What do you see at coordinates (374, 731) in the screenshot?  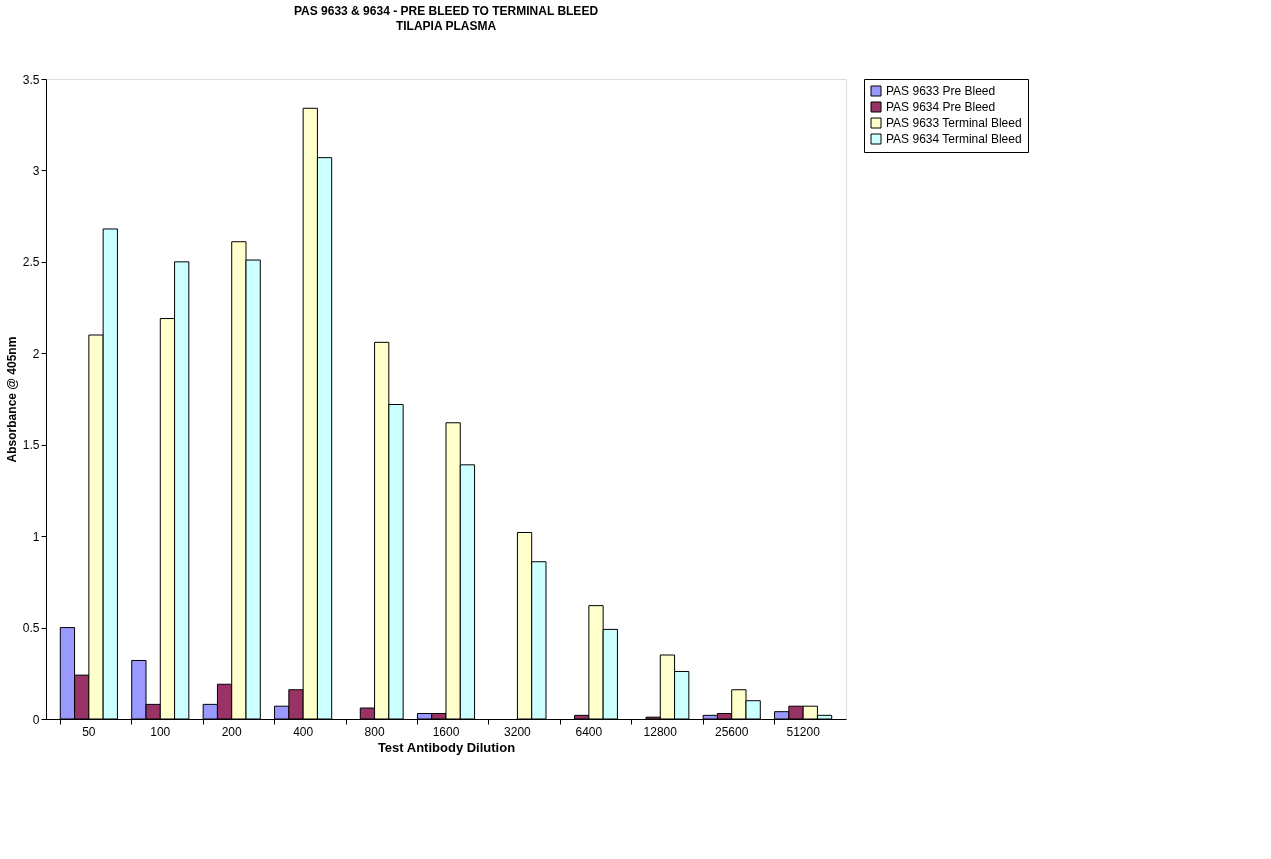 I see `x-tick-label: 800` at bounding box center [374, 731].